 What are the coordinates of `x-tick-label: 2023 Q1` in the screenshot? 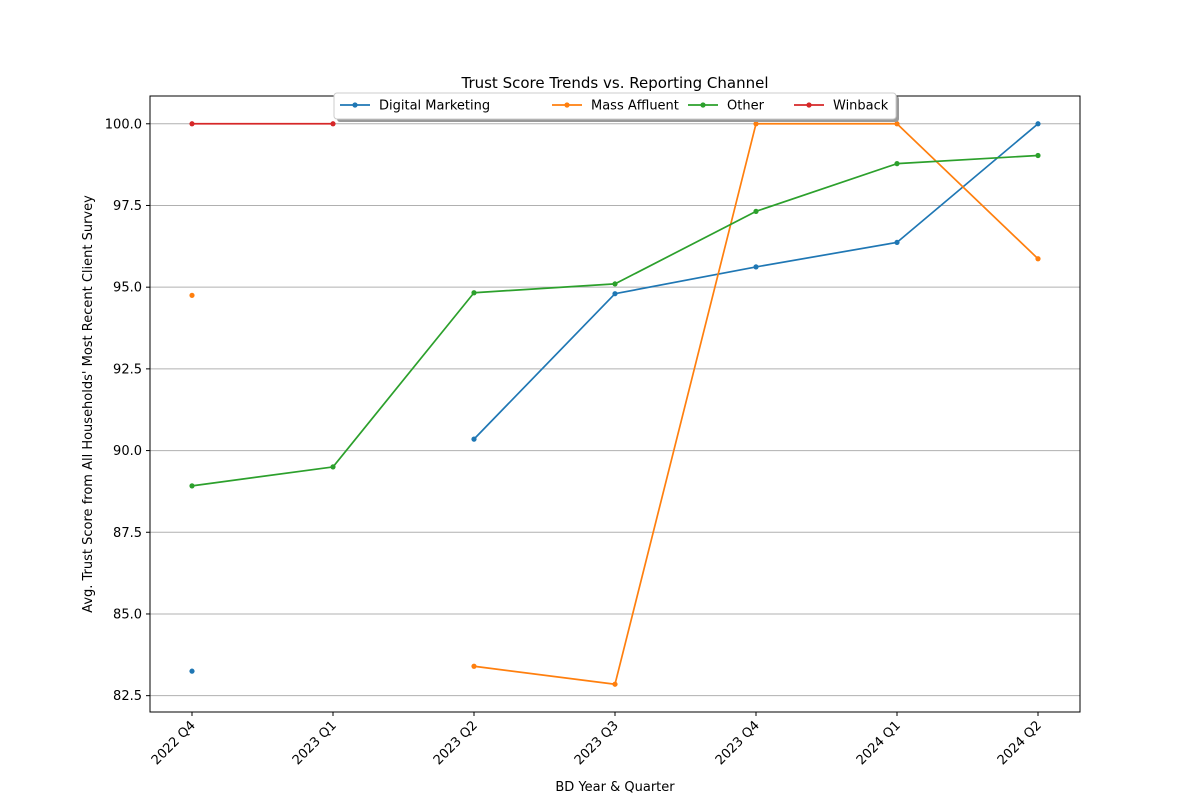 It's located at (315, 743).